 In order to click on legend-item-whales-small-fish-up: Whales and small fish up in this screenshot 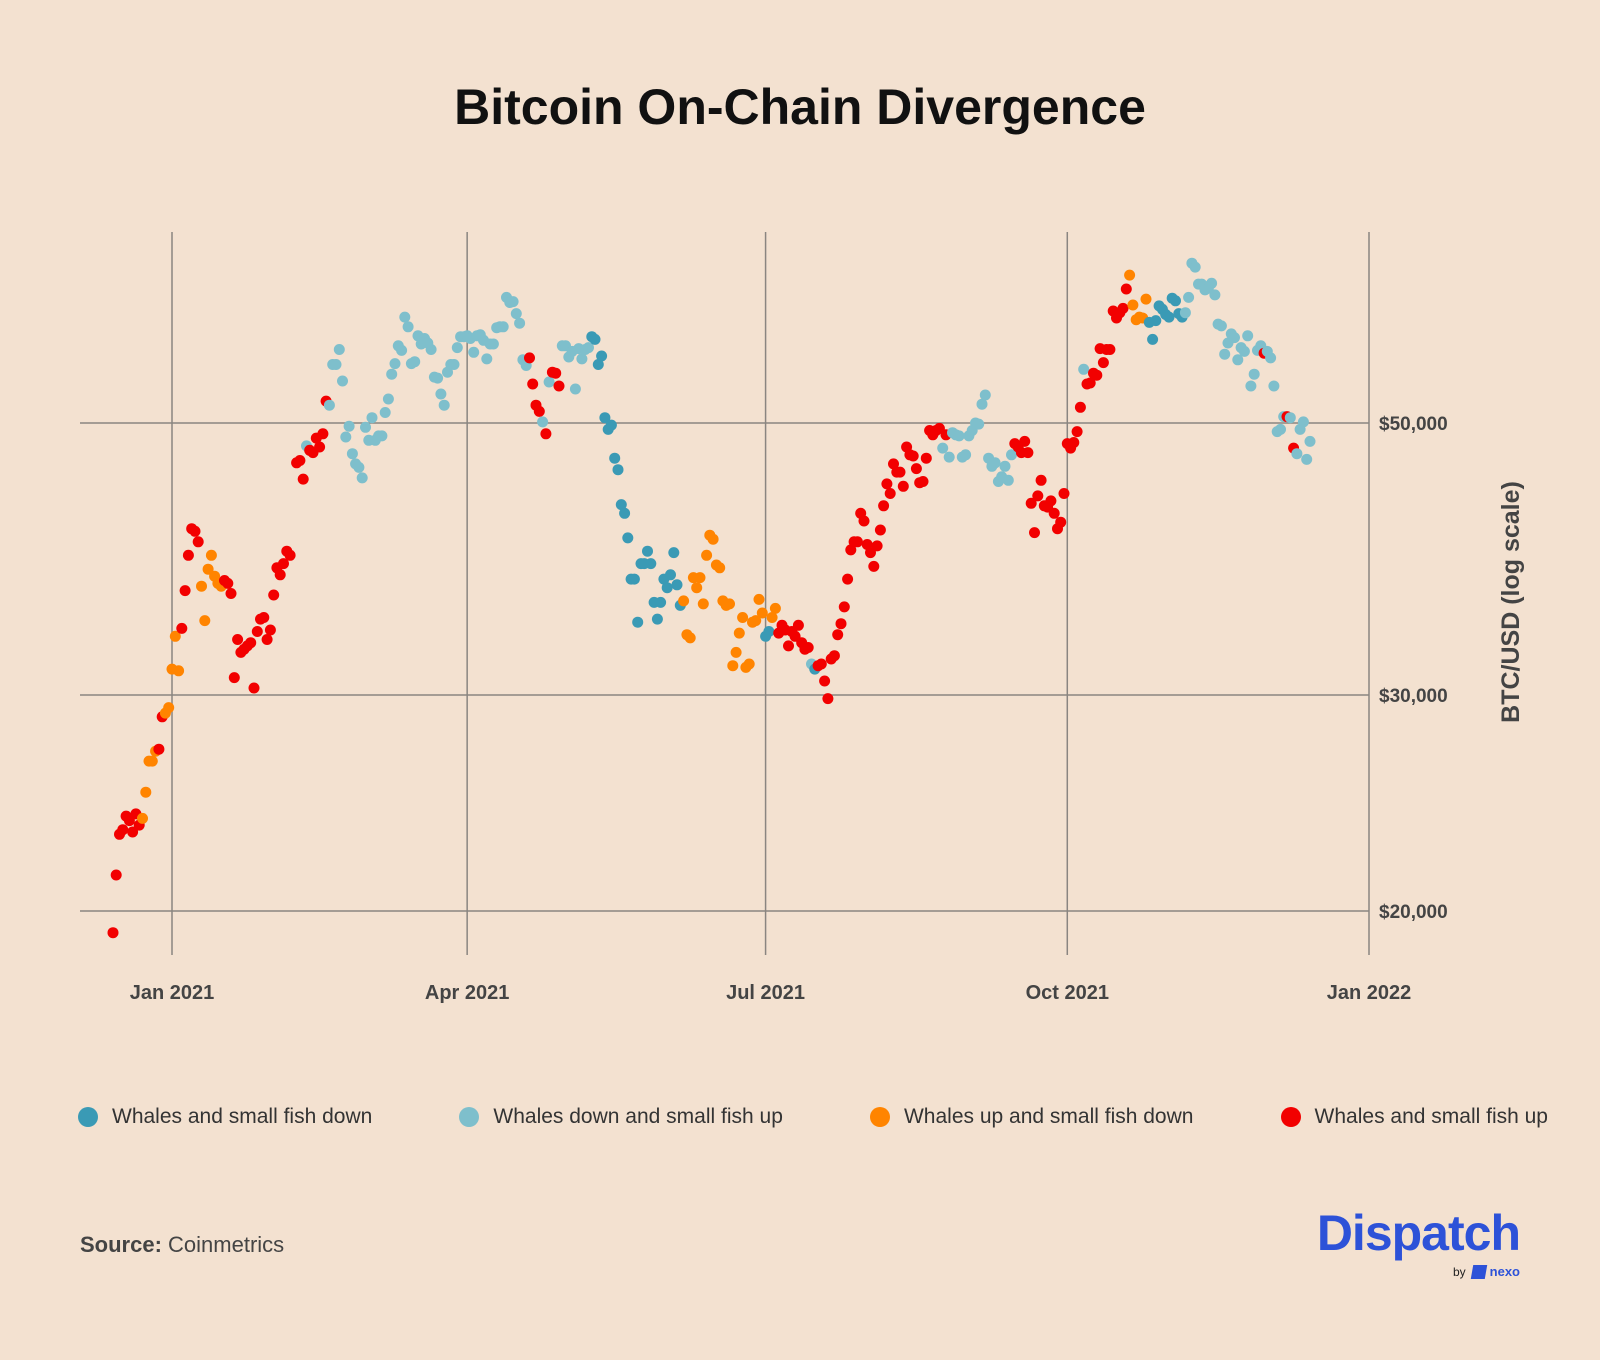, I will do `click(1414, 1117)`.